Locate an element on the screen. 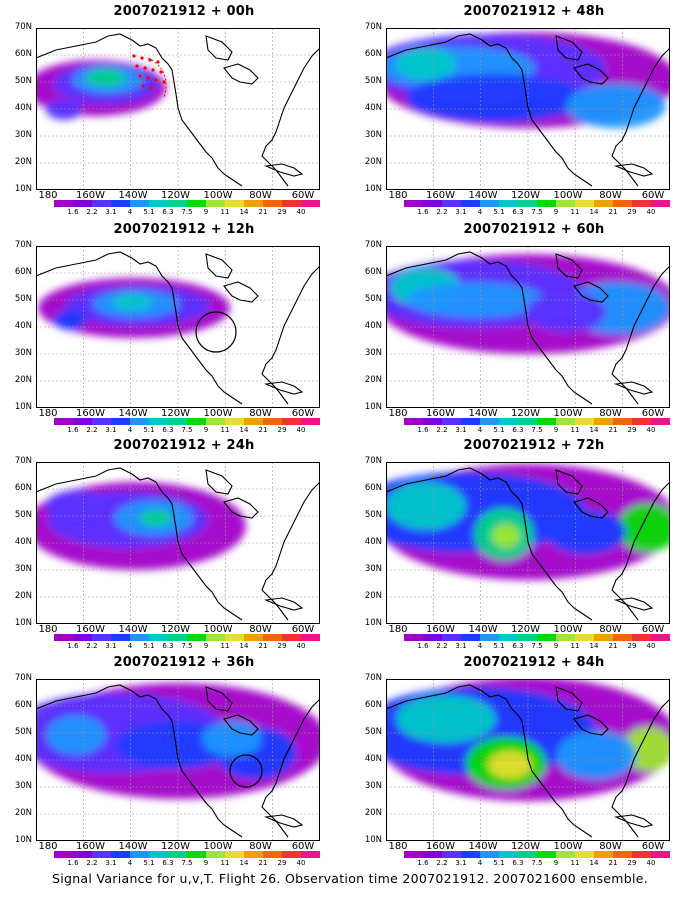  observation-circle is located at coordinates (216, 332).